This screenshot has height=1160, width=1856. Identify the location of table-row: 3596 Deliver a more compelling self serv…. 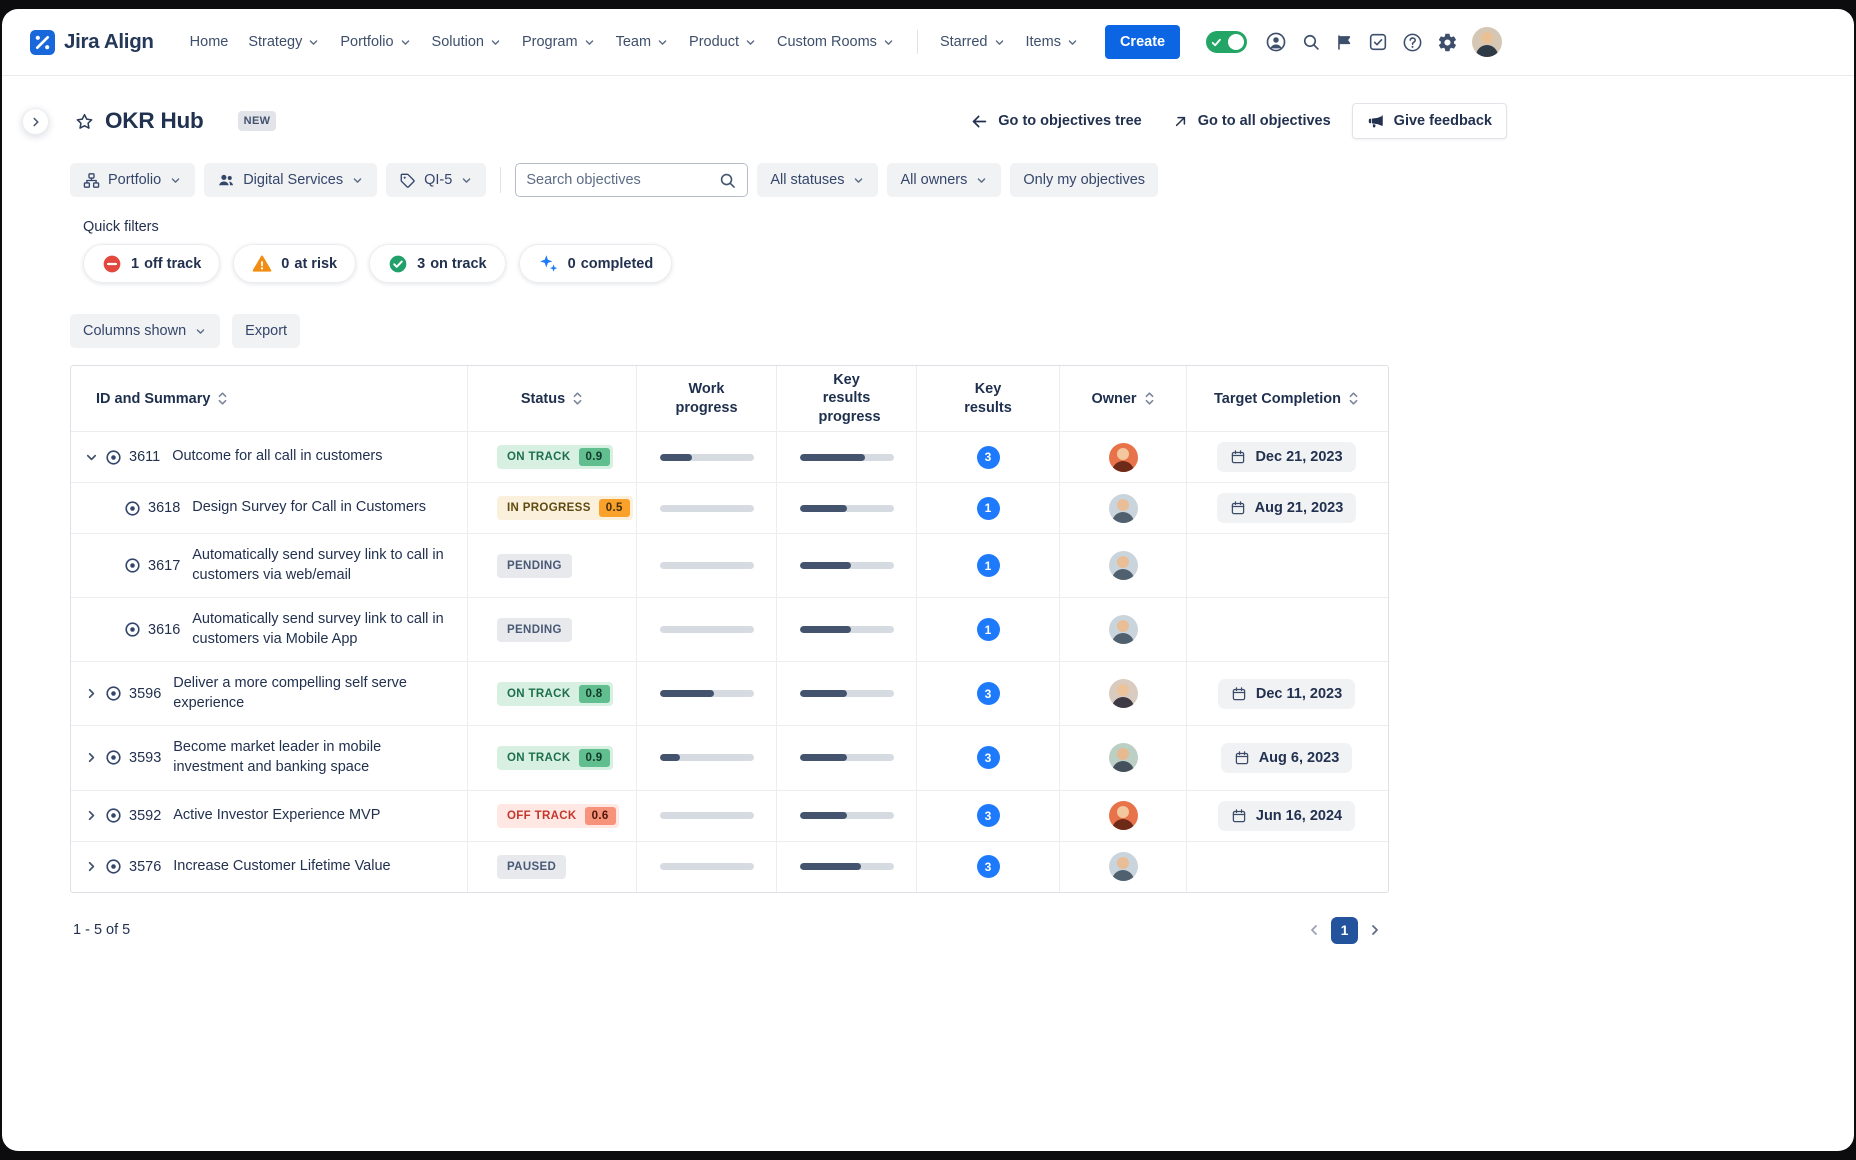
(729, 693).